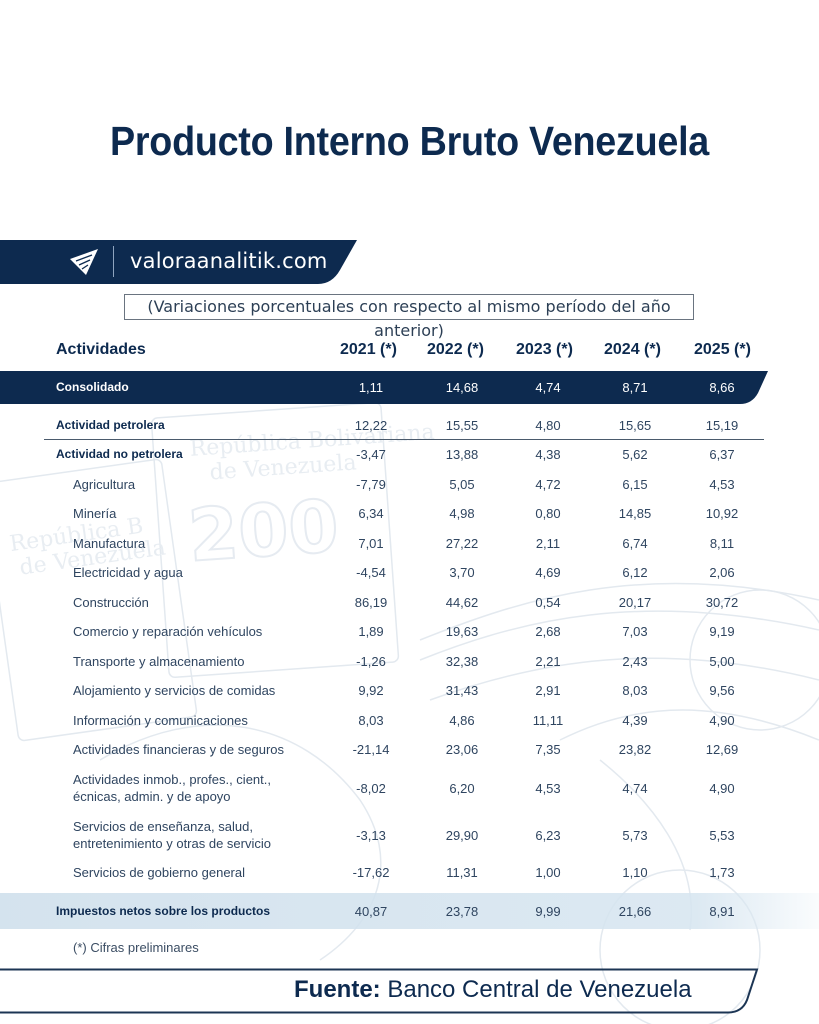 The height and width of the screenshot is (1024, 819). I want to click on cell-2023: 4,69, so click(548, 572).